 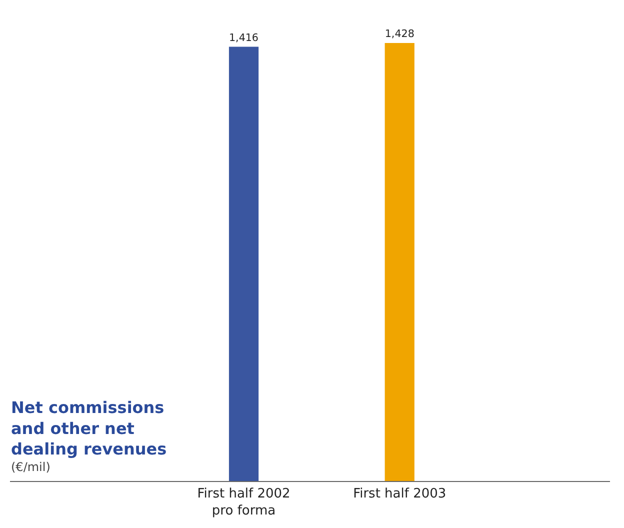 I want to click on data-label: 1,428, so click(x=399, y=34).